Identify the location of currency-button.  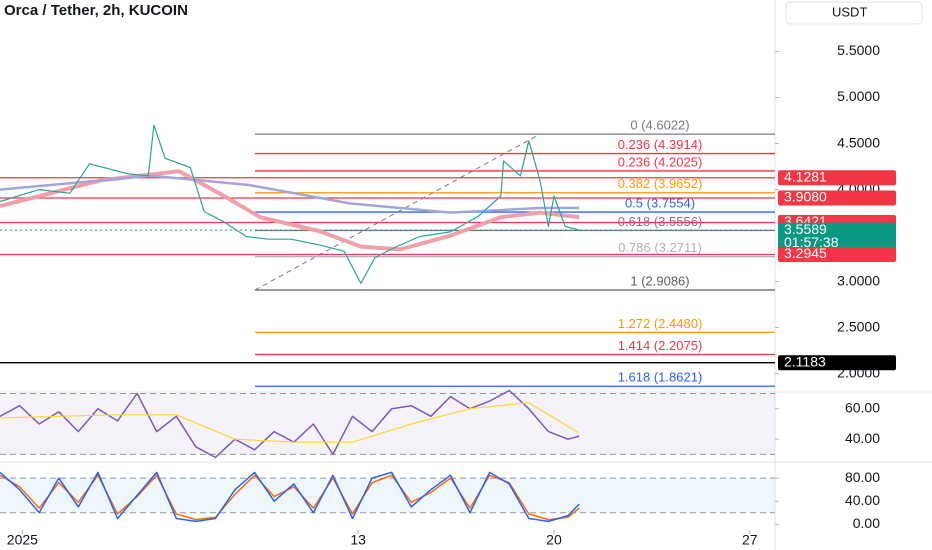
(854, 13).